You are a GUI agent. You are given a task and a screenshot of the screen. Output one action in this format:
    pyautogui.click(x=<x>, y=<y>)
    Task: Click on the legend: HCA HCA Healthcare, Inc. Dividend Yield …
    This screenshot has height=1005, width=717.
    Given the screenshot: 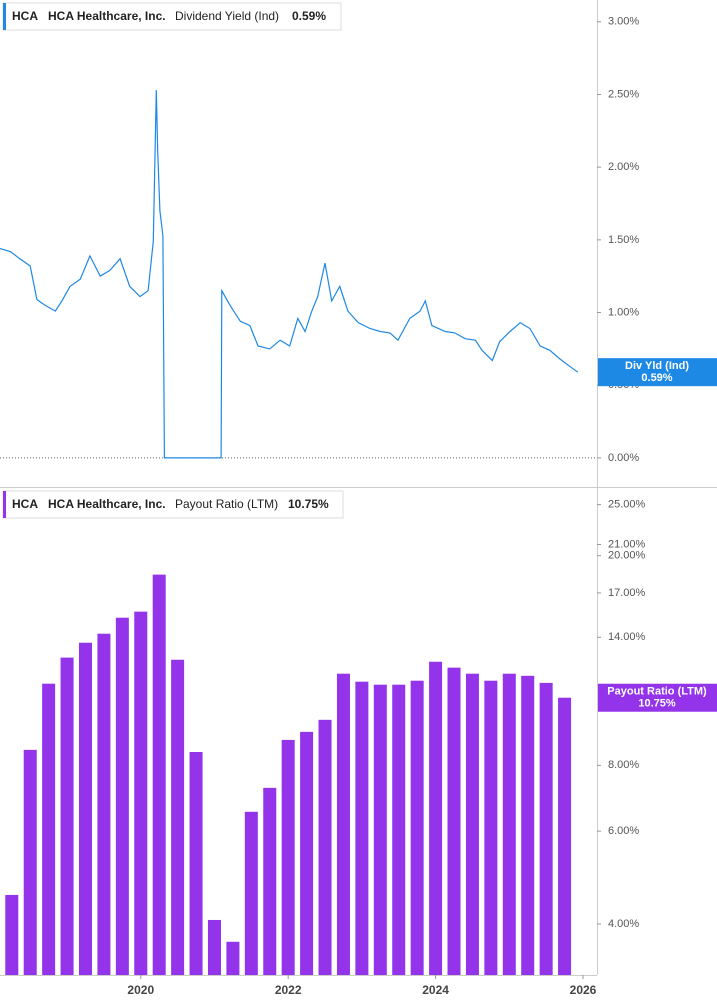 What is the action you would take?
    pyautogui.click(x=172, y=16)
    